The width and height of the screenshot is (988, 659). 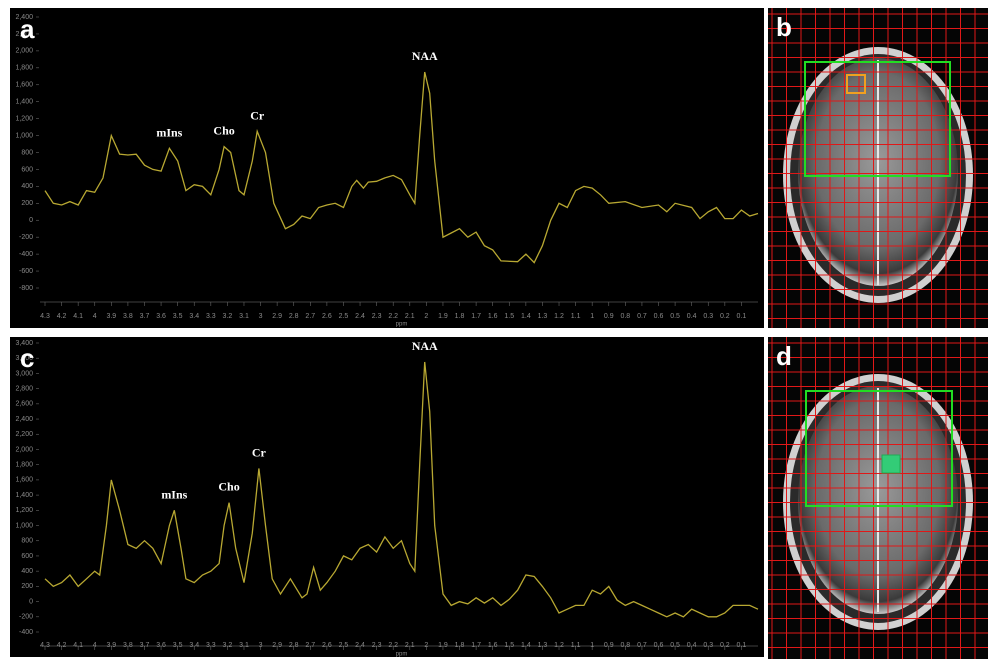 I want to click on y-tick-label: 600, so click(x=27, y=169).